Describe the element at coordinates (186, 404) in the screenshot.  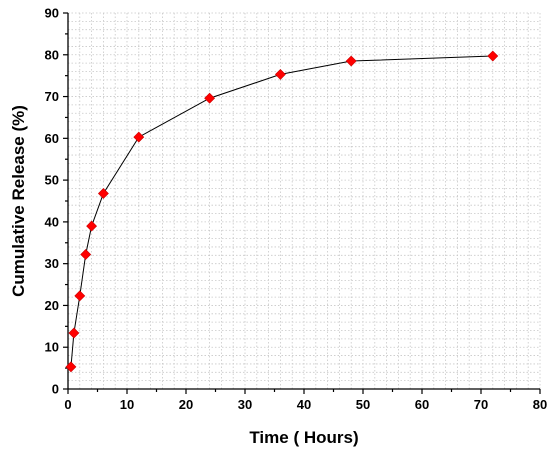
I see `x-tick-label: 20` at that location.